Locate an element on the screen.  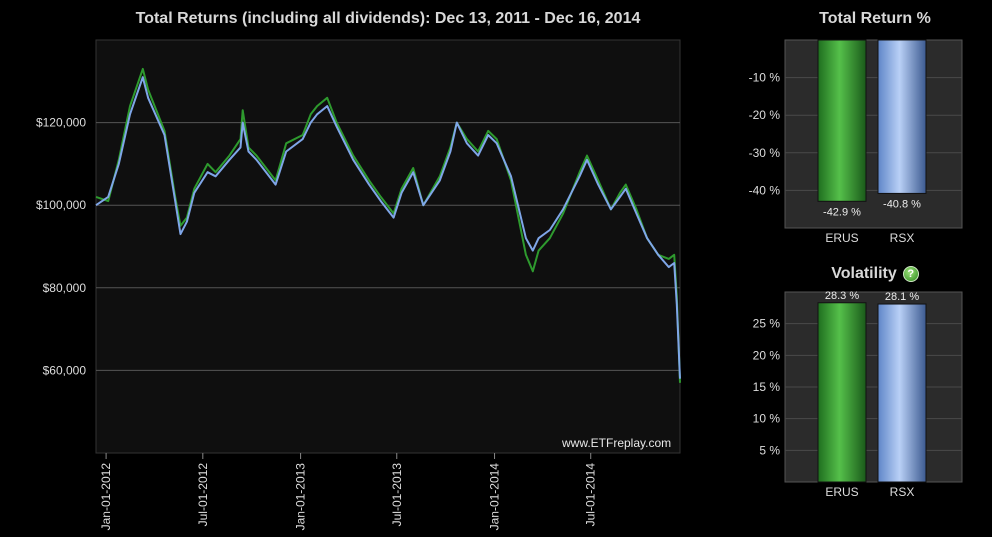
x-tick-label: Jan-01-2012 is located at coordinates (106, 497).